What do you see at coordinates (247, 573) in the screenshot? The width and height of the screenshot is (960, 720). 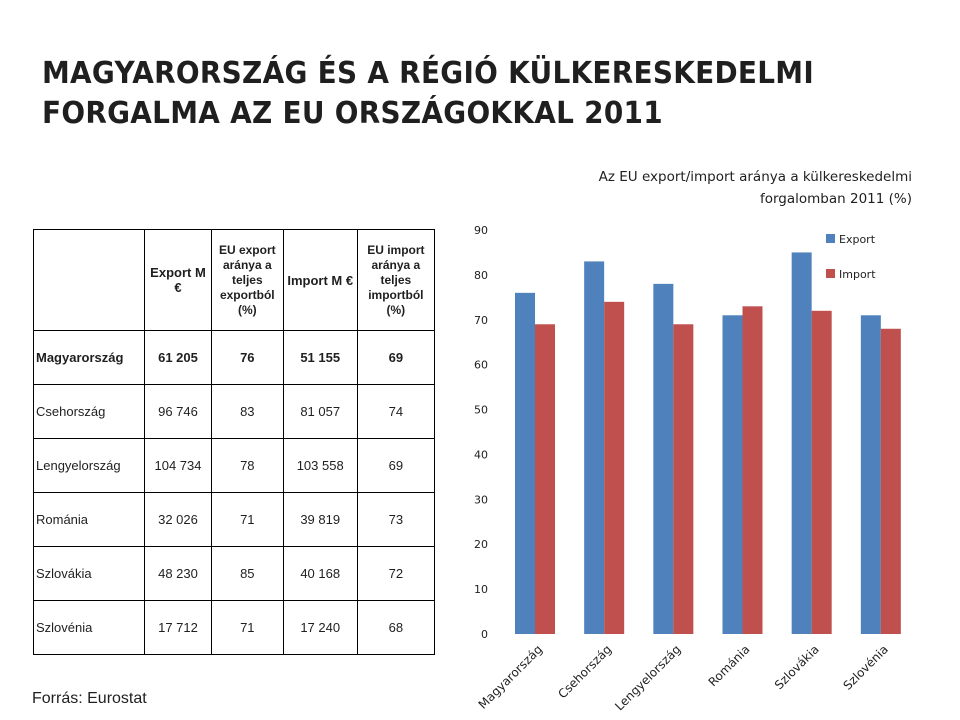 I see `table-cell: 85` at bounding box center [247, 573].